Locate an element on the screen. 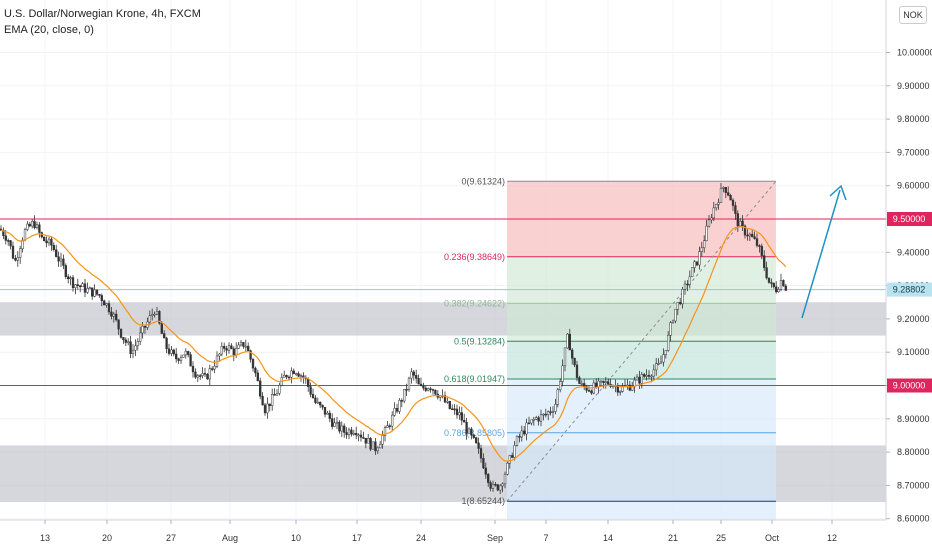  price-line-badge-label: 9.50000 is located at coordinates (909, 219).